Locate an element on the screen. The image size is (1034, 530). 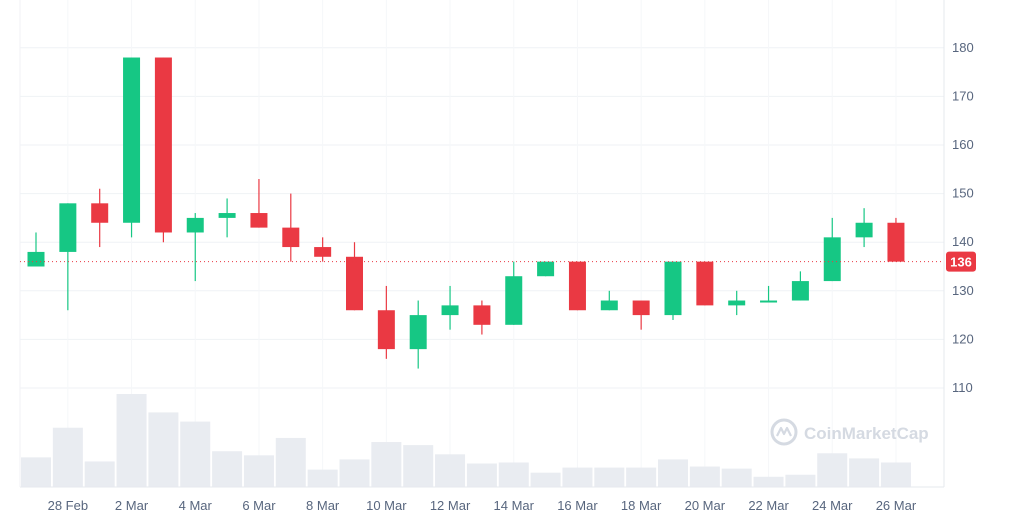
x-tick-label: 2 Mar is located at coordinates (132, 505).